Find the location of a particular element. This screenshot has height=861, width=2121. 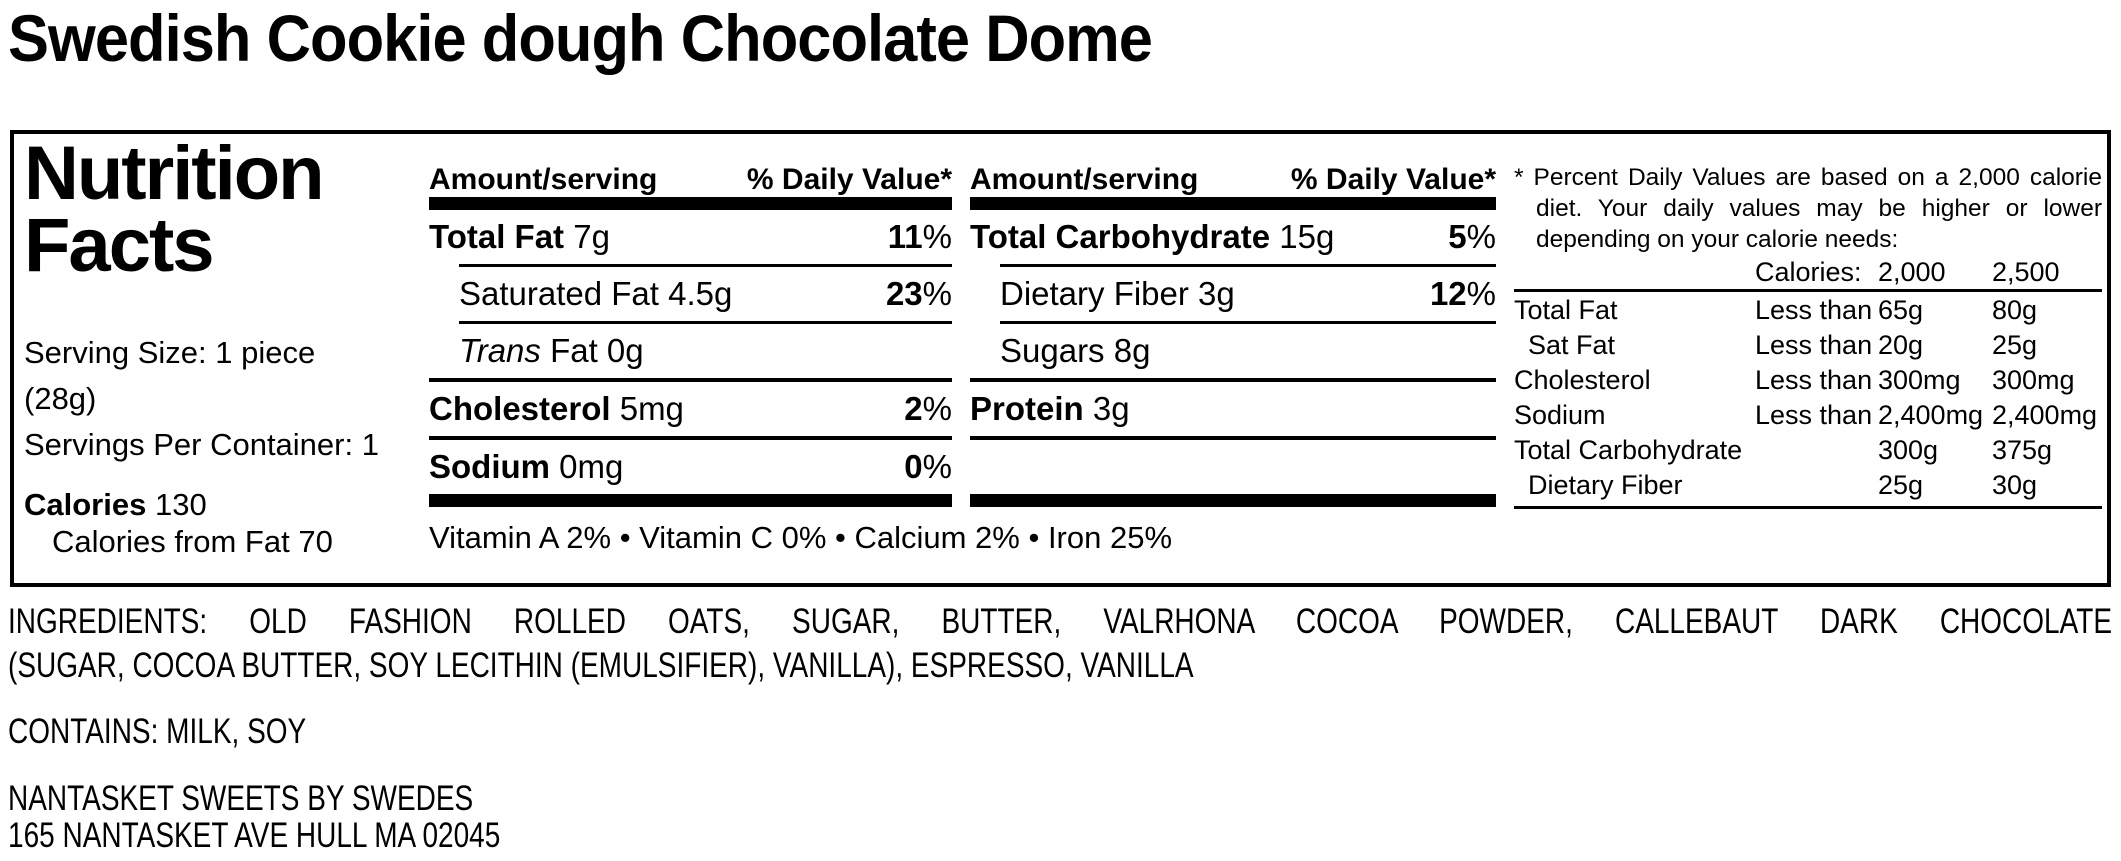

row-total-carbohydrate: Total Carbohydrate 15g 5% is located at coordinates (1233, 237).